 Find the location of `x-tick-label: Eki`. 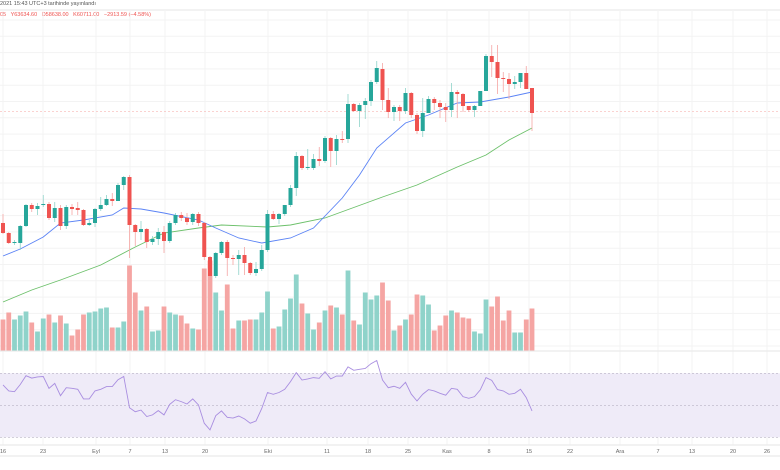

x-tick-label: Eki is located at coordinates (268, 452).